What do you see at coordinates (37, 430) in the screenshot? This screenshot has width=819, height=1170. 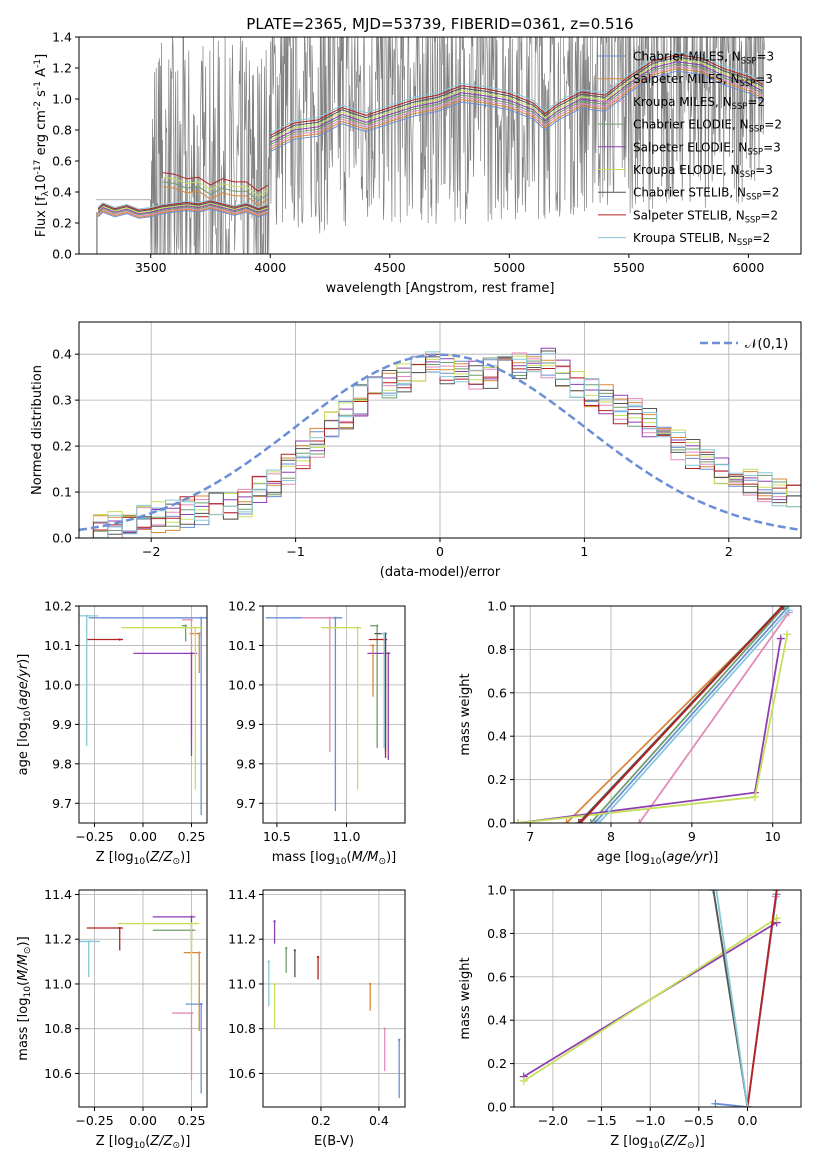 I see `y-axis-label: Normed distribution` at bounding box center [37, 430].